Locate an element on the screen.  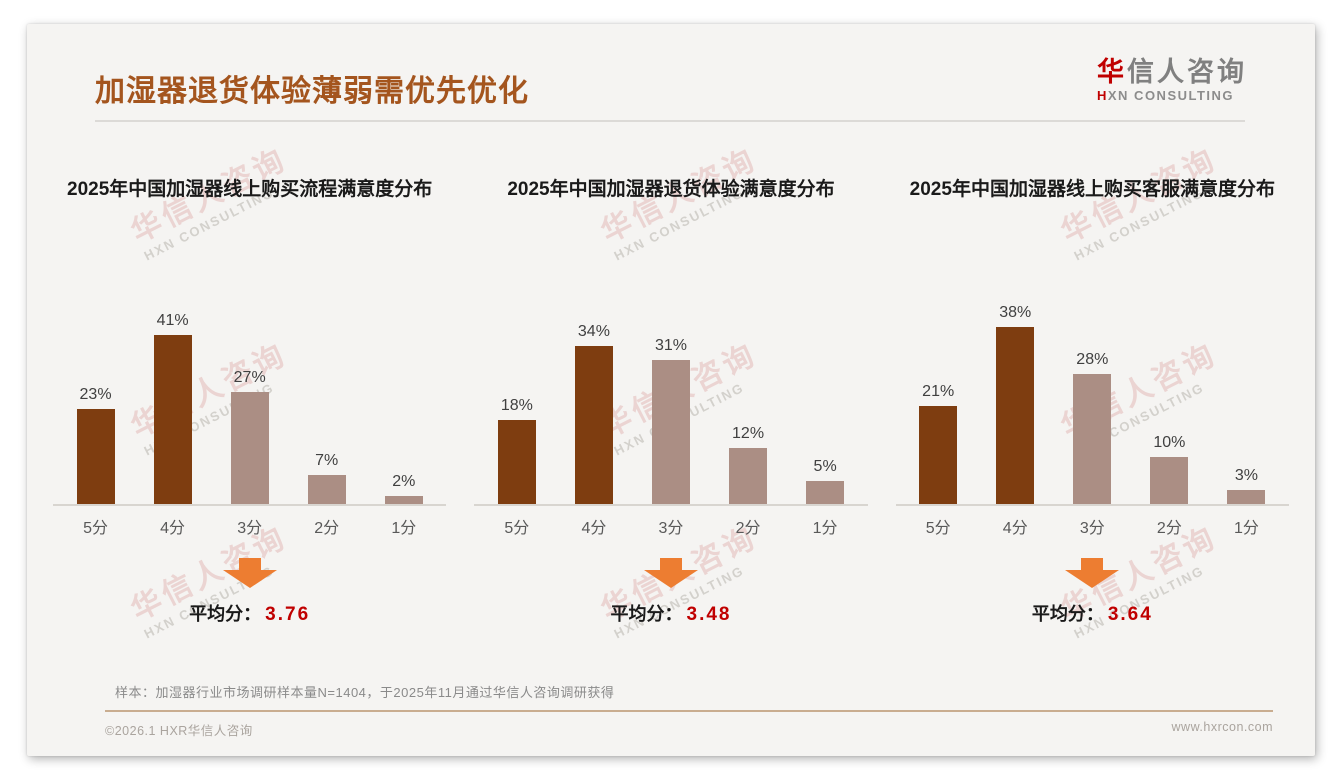
bar-group: 7% is located at coordinates (326, 478).